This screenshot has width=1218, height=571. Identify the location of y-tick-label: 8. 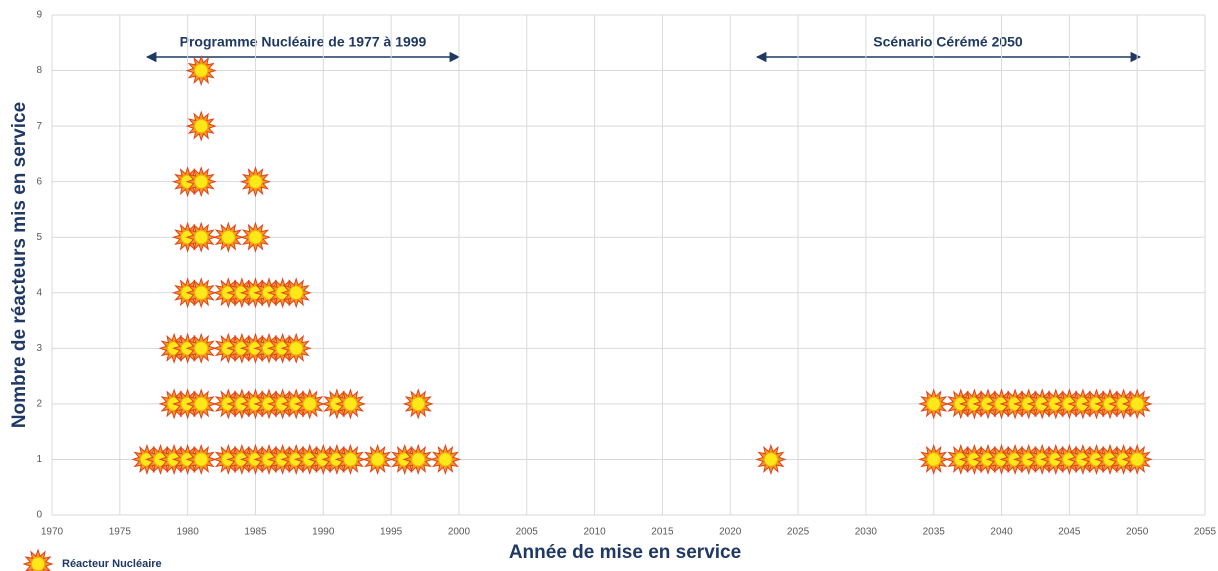
(39, 70).